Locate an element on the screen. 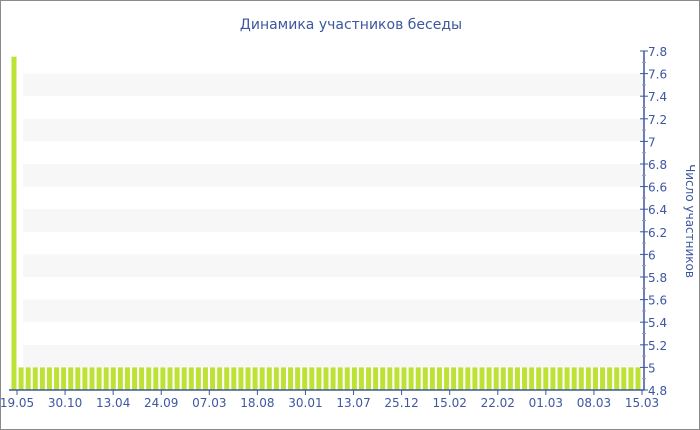 The image size is (700, 430). x-tick-label: 13.04 is located at coordinates (113, 403).